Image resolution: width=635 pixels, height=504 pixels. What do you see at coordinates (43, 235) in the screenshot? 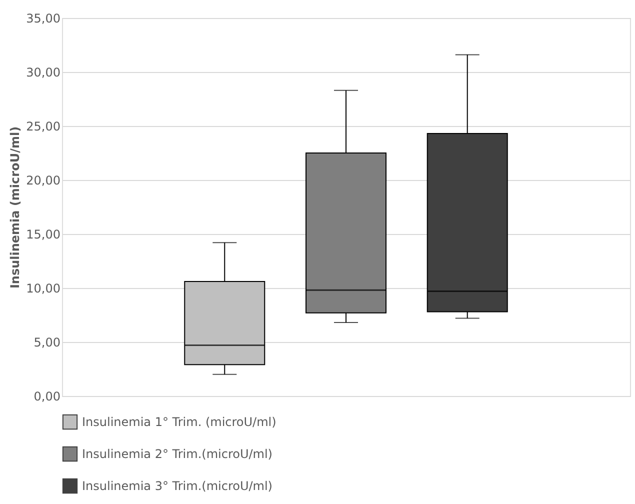
I see `y-tick-label: 15,00` at bounding box center [43, 235].